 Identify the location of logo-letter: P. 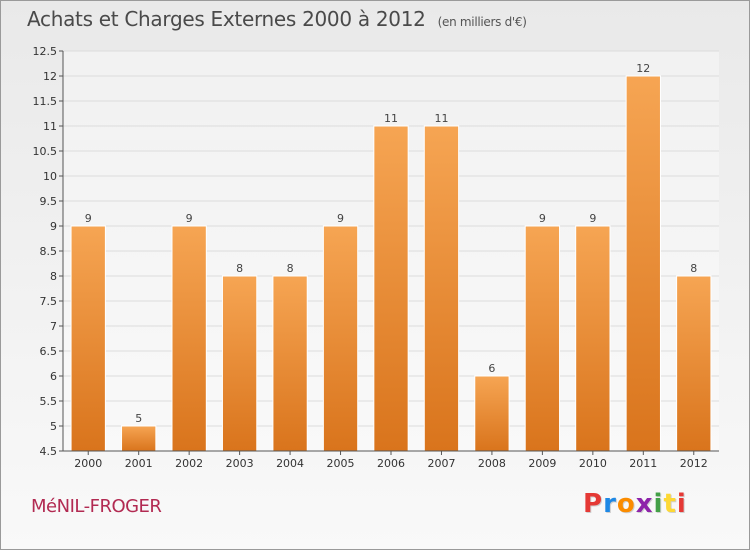
(593, 504).